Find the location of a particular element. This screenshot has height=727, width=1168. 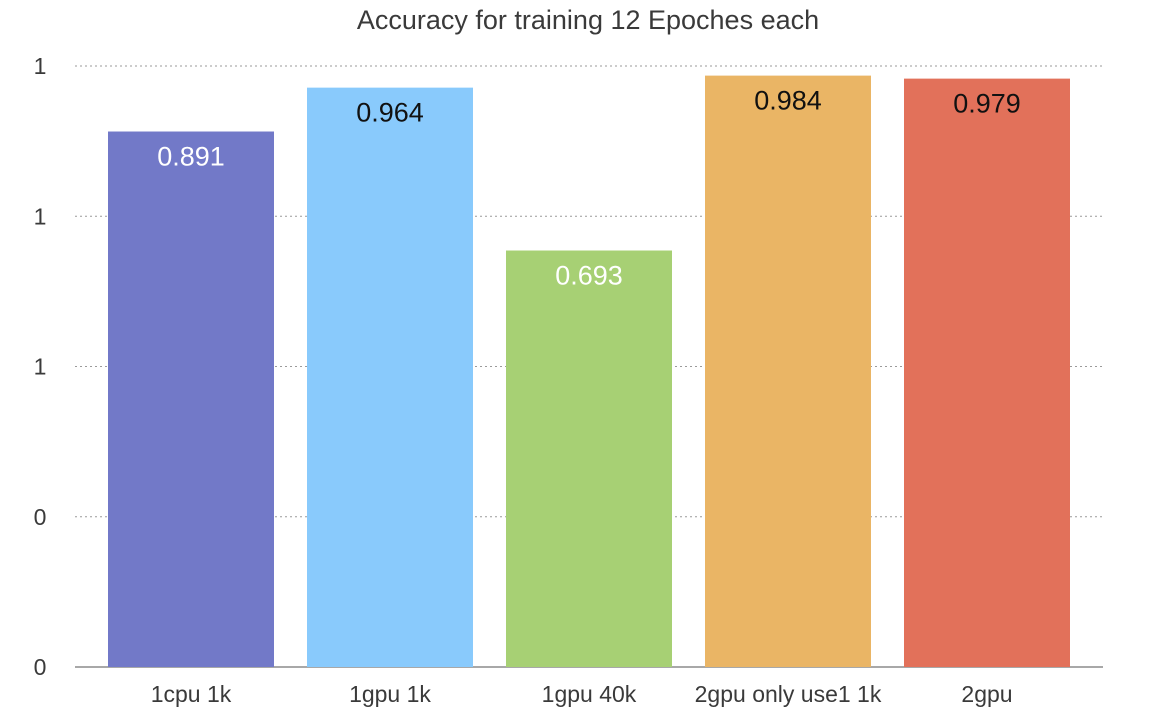

y-axis-labels: 0 0 1 1 1 is located at coordinates (40, 366).